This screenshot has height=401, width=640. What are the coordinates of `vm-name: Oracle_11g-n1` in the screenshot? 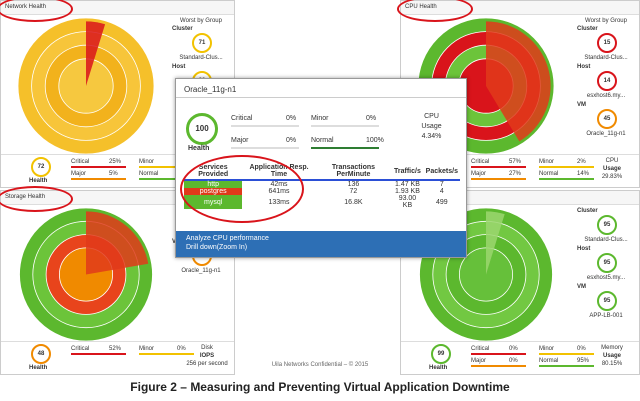 It's located at (210, 89).